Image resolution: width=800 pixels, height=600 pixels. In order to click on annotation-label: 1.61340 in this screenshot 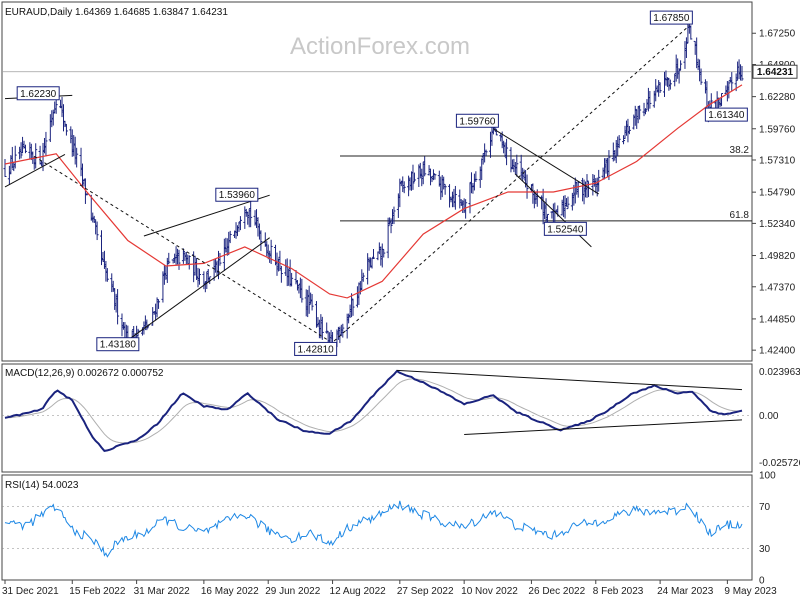, I will do `click(726, 115)`.